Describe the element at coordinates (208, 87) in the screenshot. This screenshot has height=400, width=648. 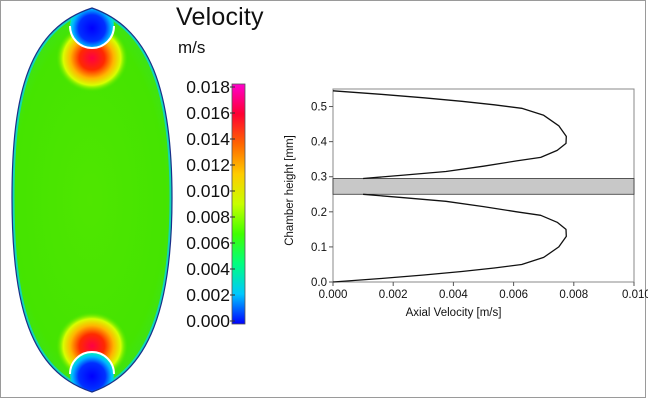
I see `colorbar-tick-label: 0.018` at that location.